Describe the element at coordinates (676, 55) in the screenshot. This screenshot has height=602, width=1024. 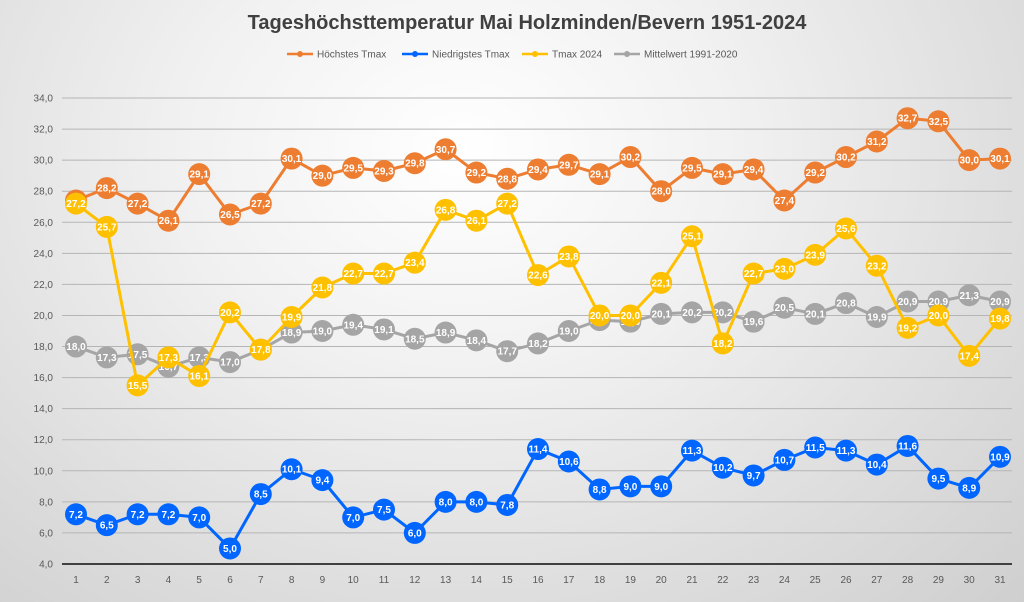
I see `legend-item: Mittelwert 1991-2020` at that location.